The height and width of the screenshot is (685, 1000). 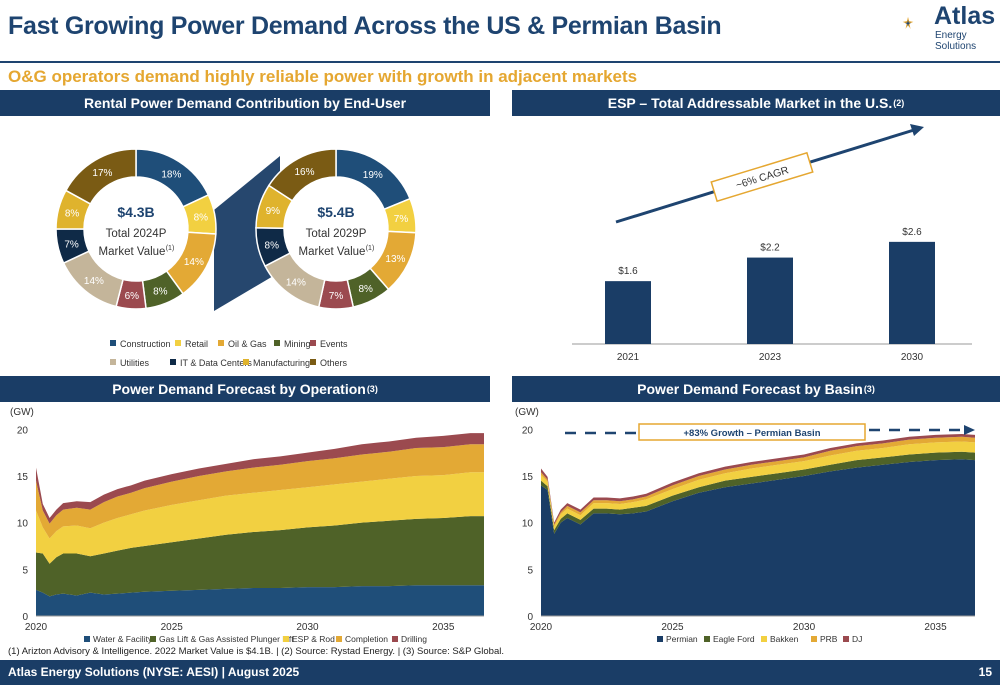 What do you see at coordinates (628, 357) in the screenshot?
I see `esp-category-label-2021: 2021` at bounding box center [628, 357].